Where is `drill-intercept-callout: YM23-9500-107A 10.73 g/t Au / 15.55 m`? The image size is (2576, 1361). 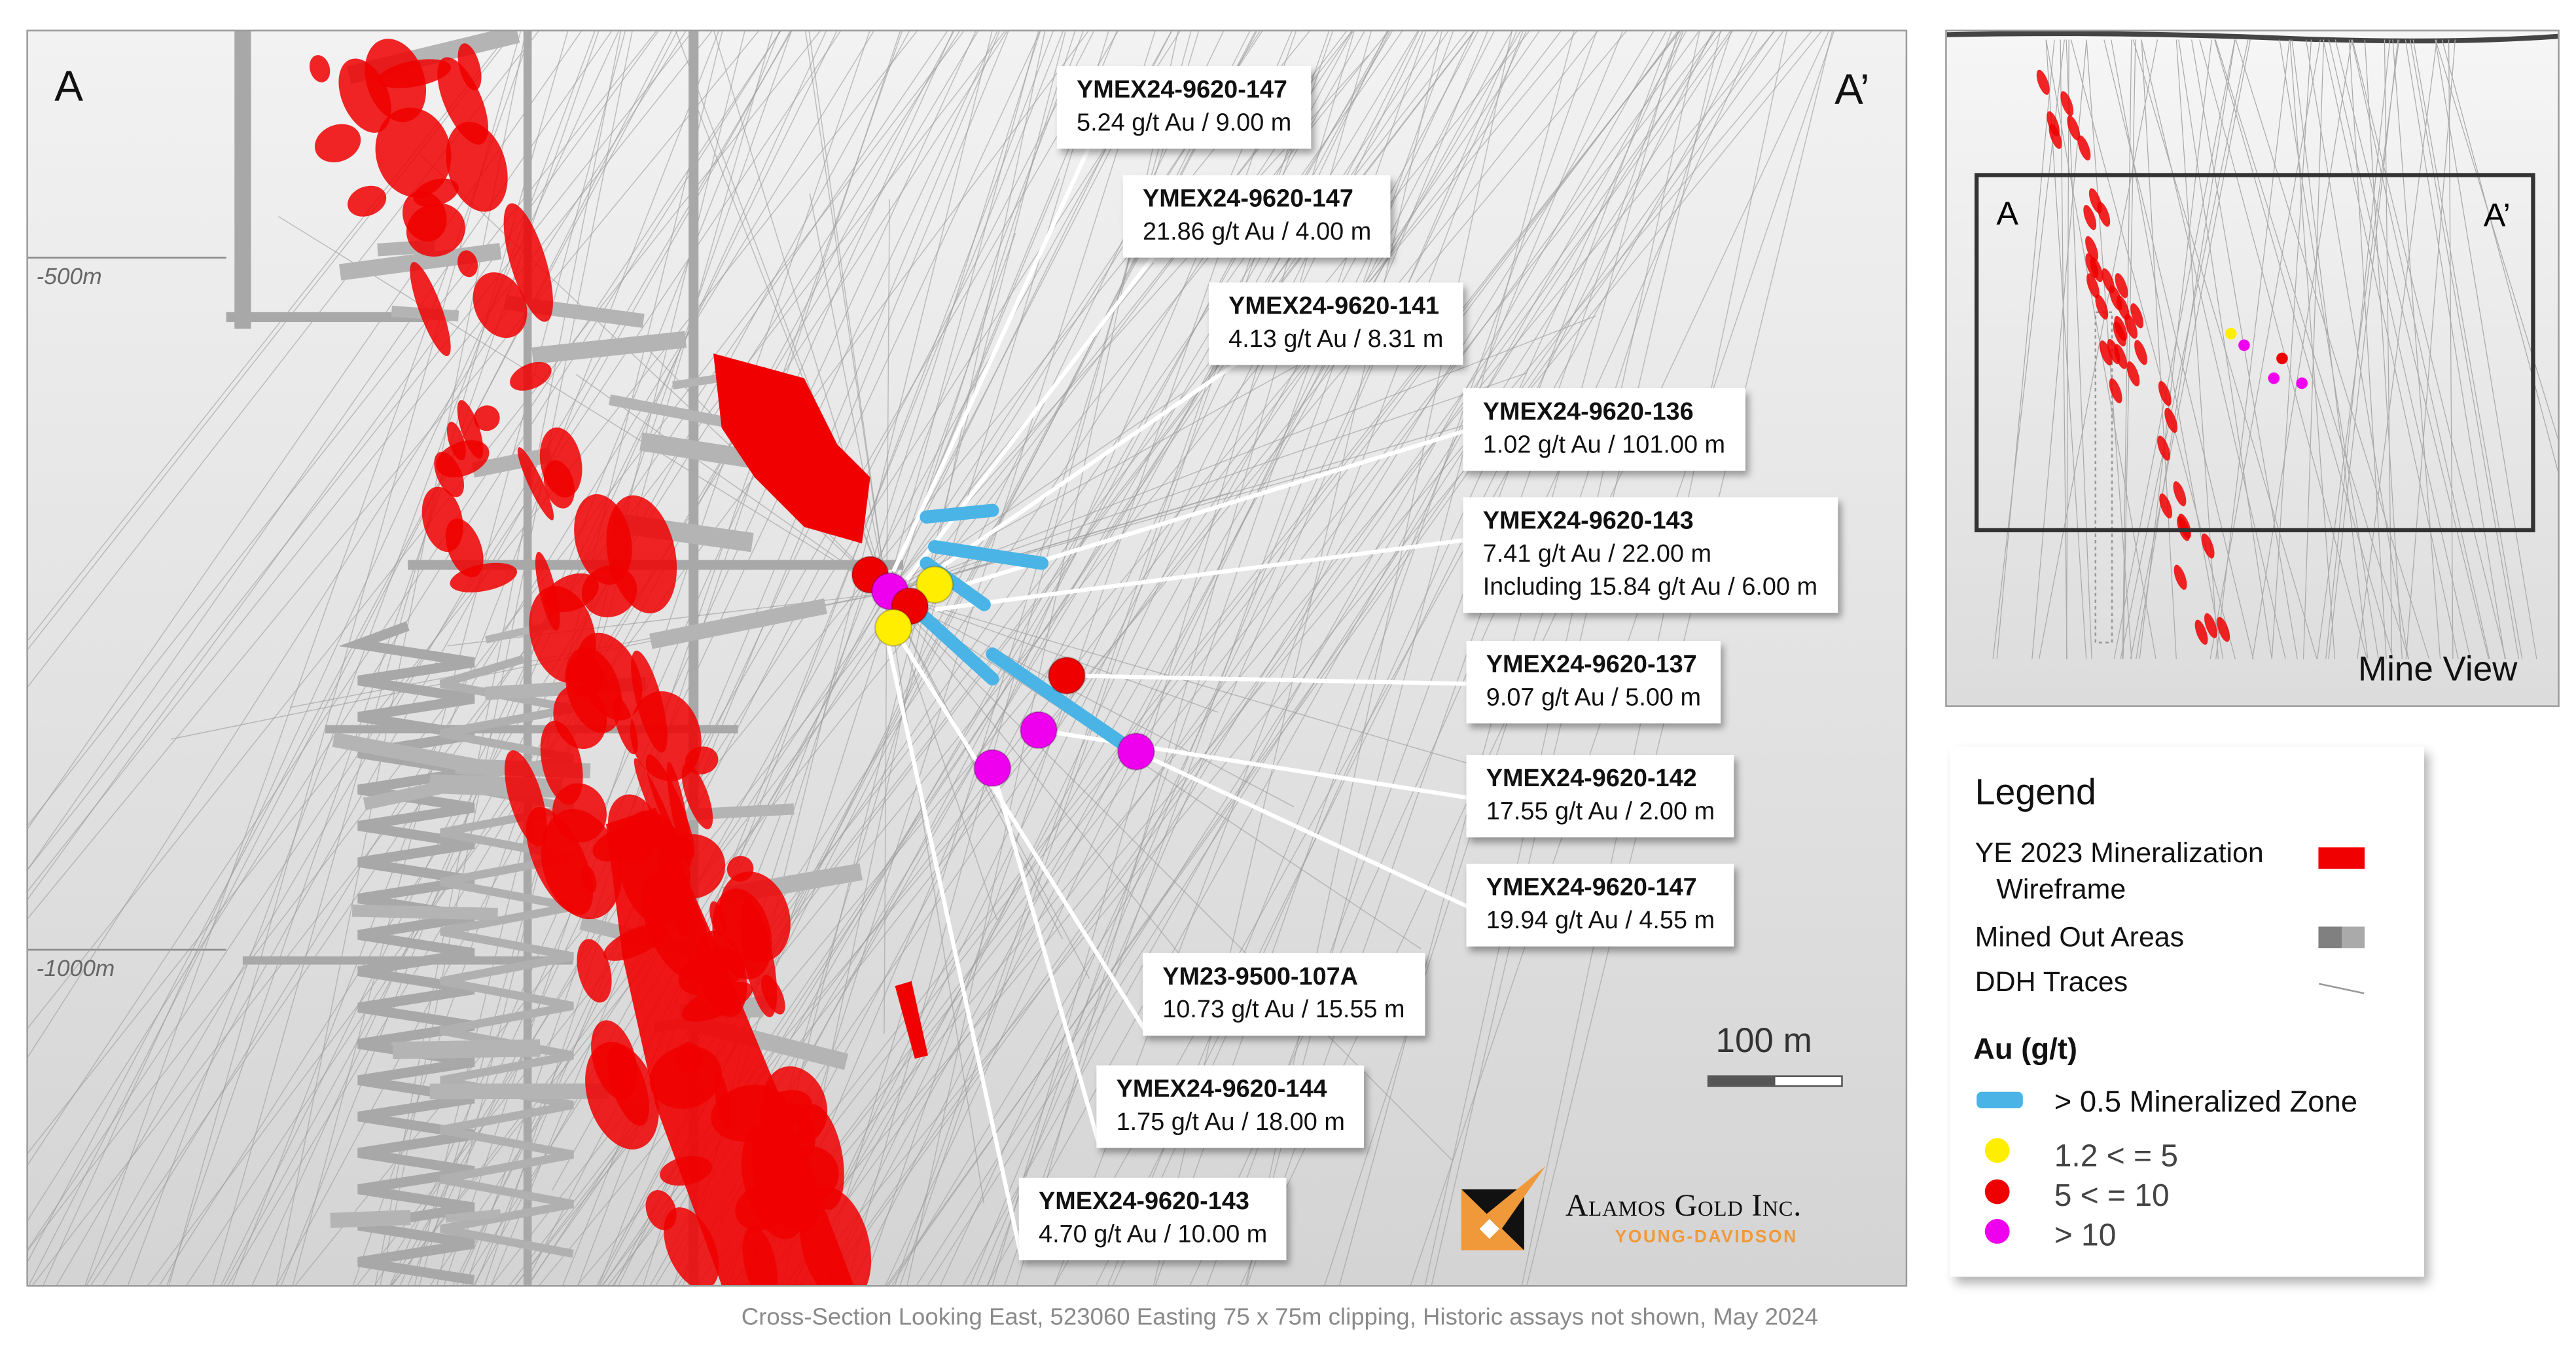 drill-intercept-callout: YM23-9500-107A 10.73 g/t Au / 15.55 m is located at coordinates (1283, 995).